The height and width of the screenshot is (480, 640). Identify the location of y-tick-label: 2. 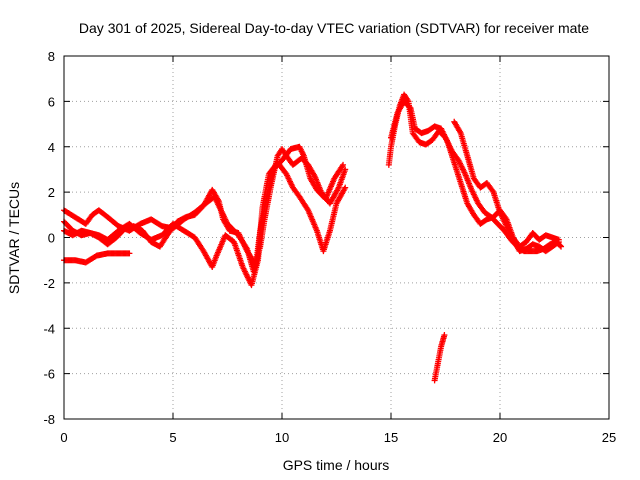
(51, 192).